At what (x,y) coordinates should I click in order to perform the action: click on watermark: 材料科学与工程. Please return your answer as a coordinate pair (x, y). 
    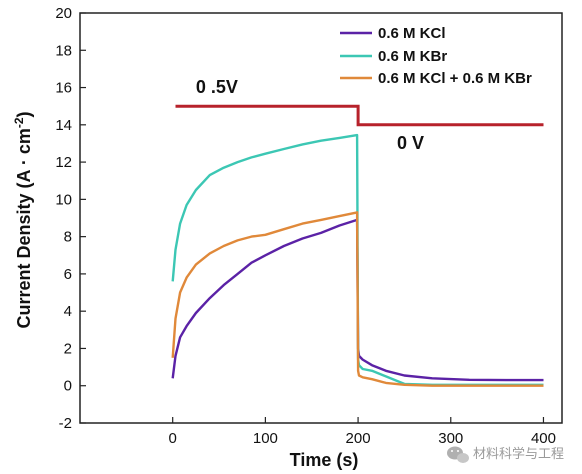
    Looking at the image, I should click on (505, 454).